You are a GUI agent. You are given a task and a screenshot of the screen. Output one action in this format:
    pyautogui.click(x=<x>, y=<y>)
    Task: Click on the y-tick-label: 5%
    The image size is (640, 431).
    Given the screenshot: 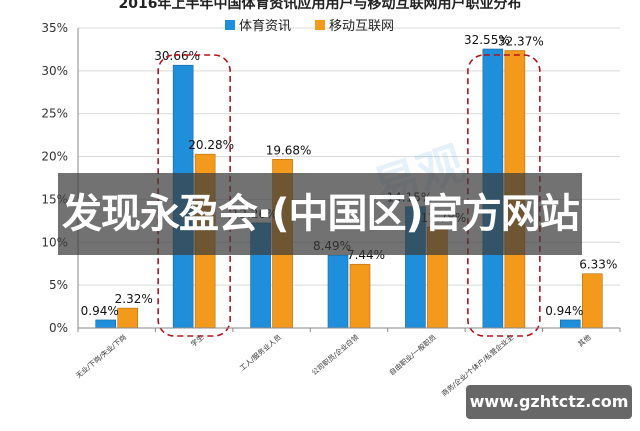 What is the action you would take?
    pyautogui.click(x=58, y=285)
    